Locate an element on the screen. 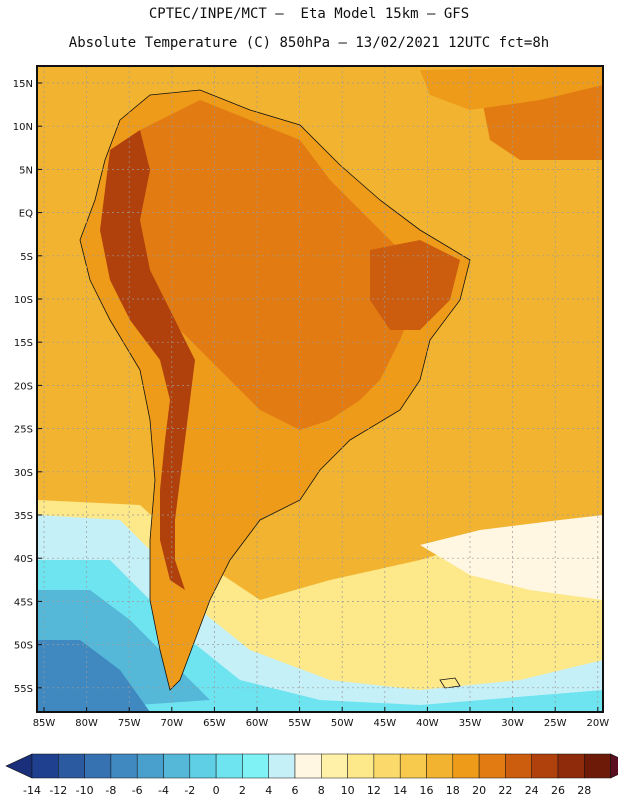 The height and width of the screenshot is (800, 618). colorbar-label: 14 is located at coordinates (400, 790).